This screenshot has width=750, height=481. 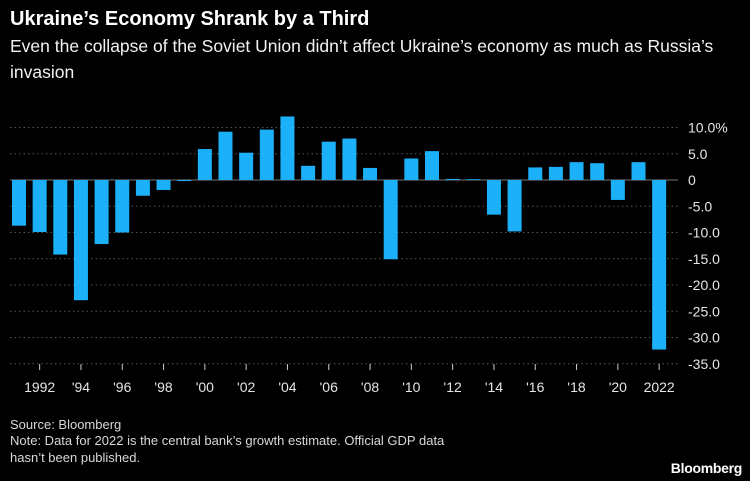 I want to click on bar-2001, so click(x=225, y=155).